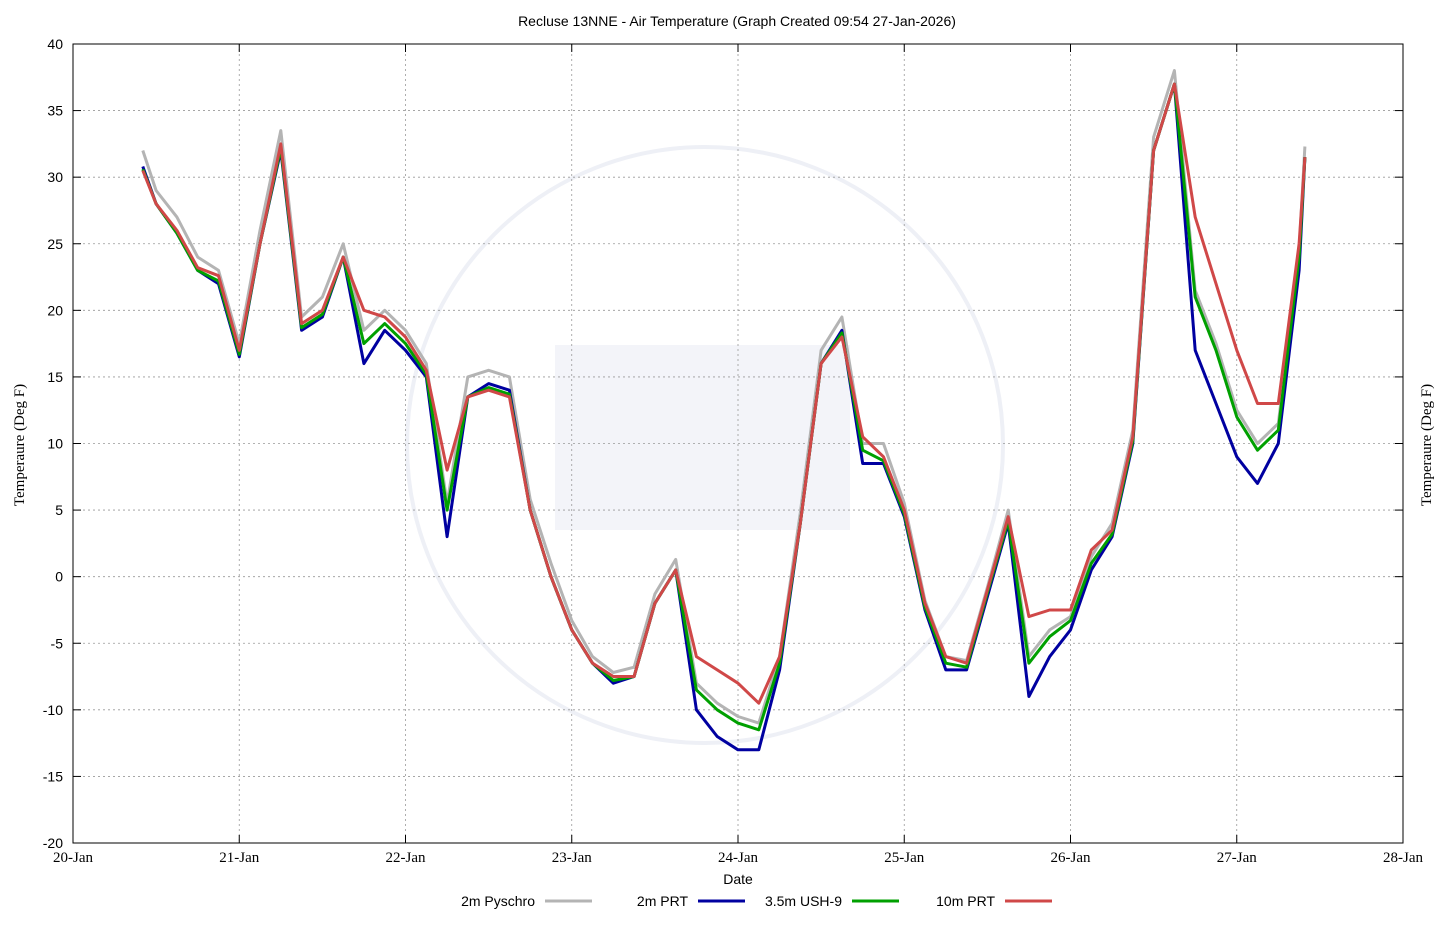 Image resolution: width=1440 pixels, height=925 pixels. Describe the element at coordinates (53, 843) in the screenshot. I see `y-tick-label: -20` at that location.